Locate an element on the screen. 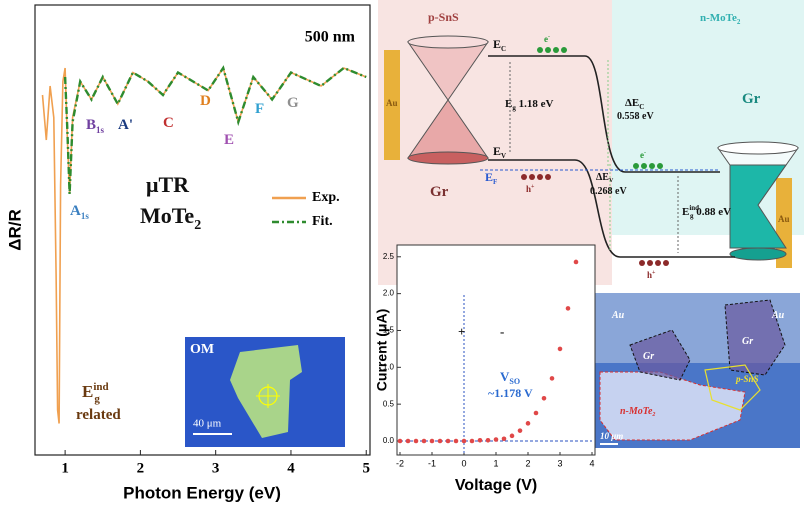 This screenshot has width=804, height=510. text-part: D is located at coordinates (205, 101).